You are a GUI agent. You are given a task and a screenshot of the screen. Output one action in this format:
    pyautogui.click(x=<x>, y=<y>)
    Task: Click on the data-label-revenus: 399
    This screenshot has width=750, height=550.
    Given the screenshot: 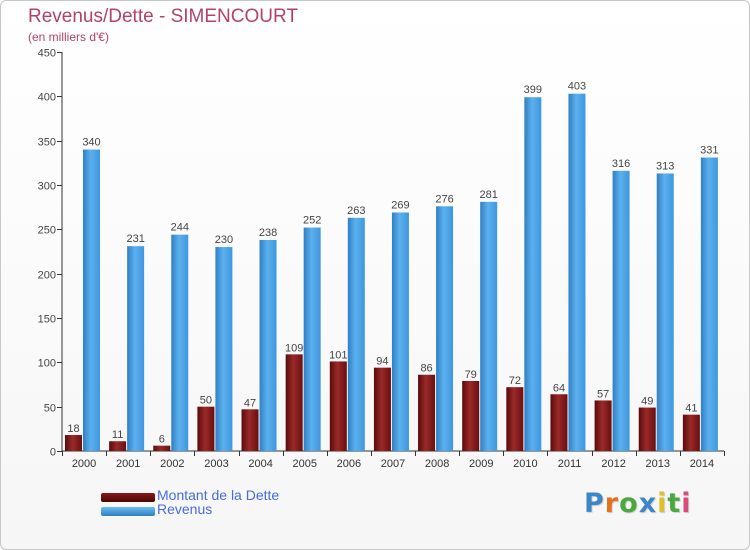 What is the action you would take?
    pyautogui.click(x=533, y=90)
    